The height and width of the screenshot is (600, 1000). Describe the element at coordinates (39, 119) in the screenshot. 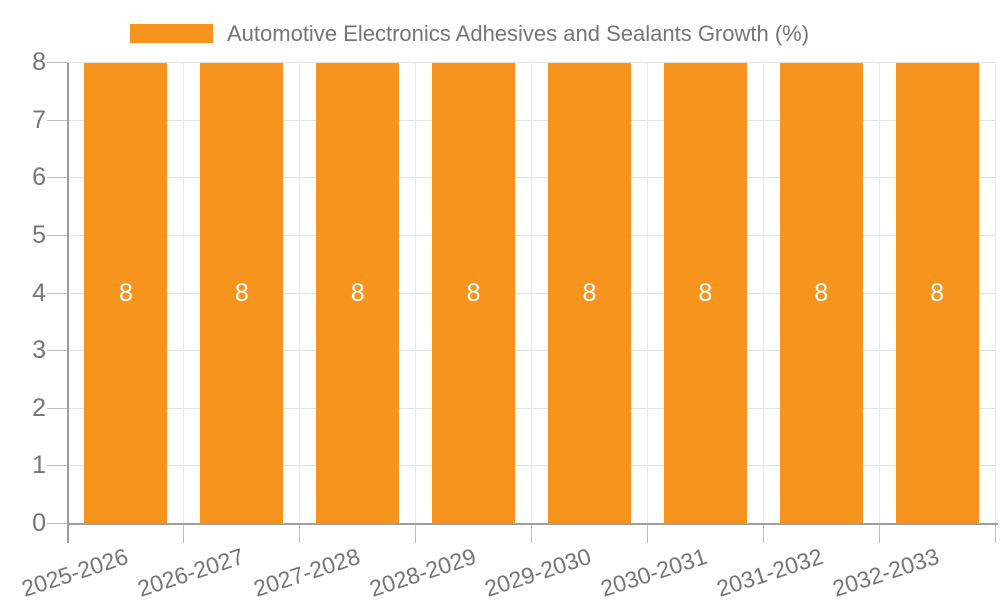

I see `y-axis-label: 7` at that location.